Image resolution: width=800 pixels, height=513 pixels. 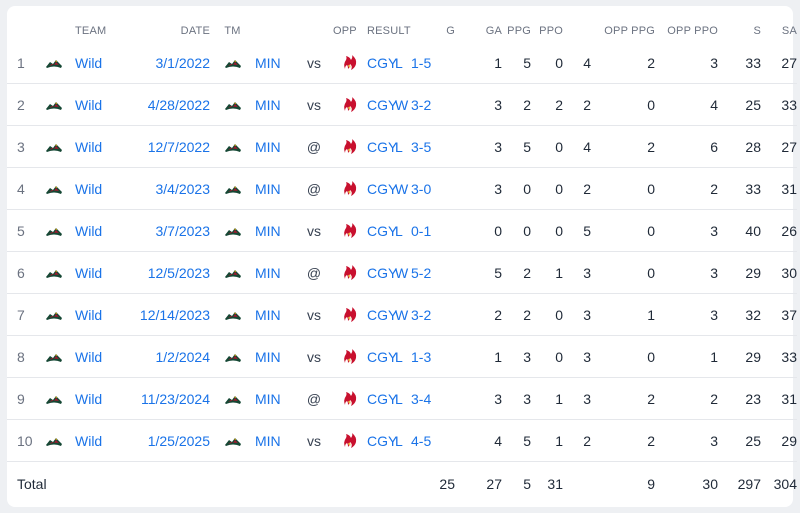 I want to click on row-ppg: 0, so click(x=547, y=188).